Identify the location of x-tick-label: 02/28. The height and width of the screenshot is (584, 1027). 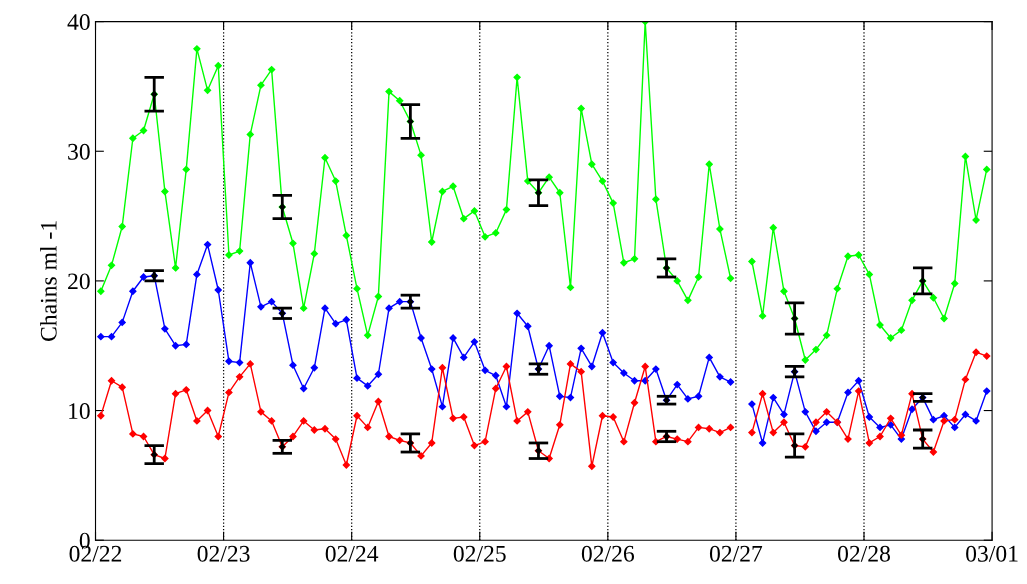
(864, 553).